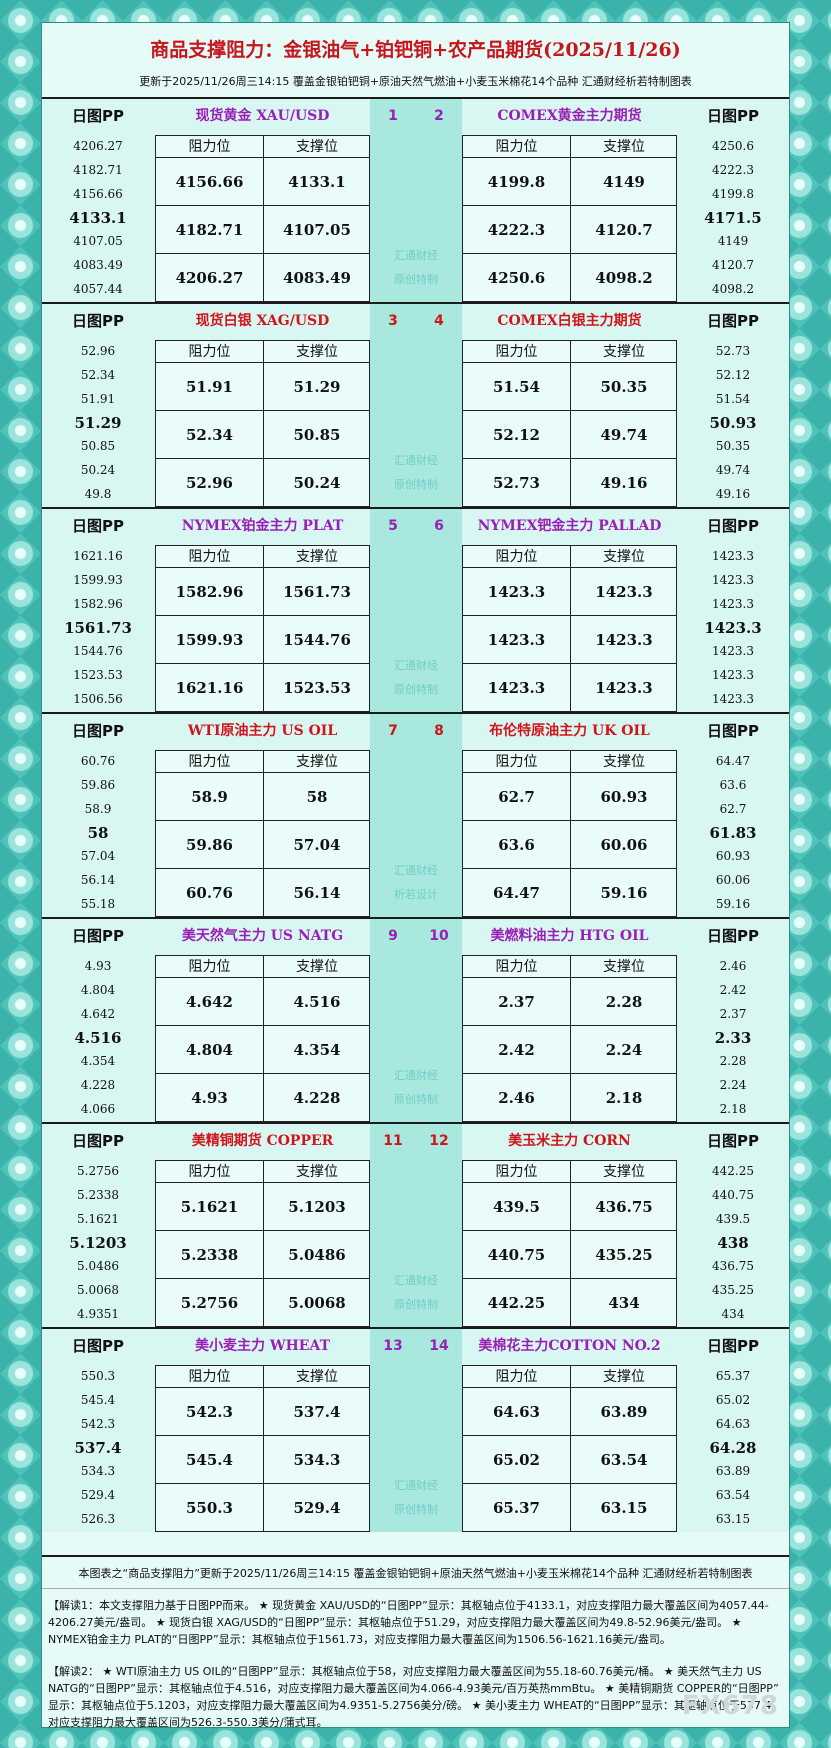  Describe the element at coordinates (98, 1242) in the screenshot. I see `pp-value: 5.1203` at that location.